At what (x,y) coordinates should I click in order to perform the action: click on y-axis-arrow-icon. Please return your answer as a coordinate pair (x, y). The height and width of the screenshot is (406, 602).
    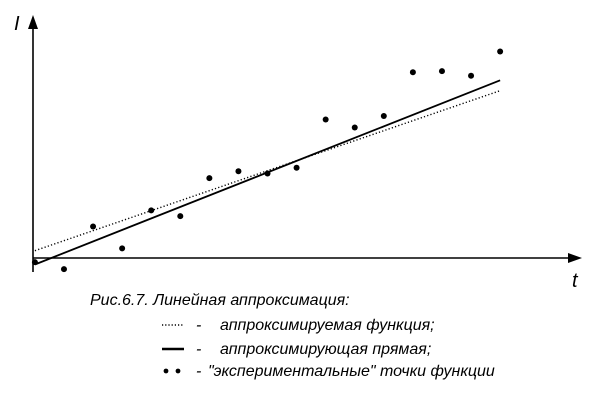
    Looking at the image, I should click on (33, 22).